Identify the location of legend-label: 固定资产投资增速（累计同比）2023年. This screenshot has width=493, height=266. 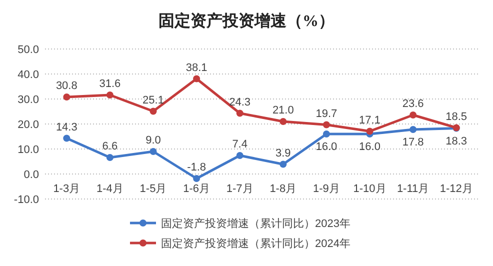
(255, 223).